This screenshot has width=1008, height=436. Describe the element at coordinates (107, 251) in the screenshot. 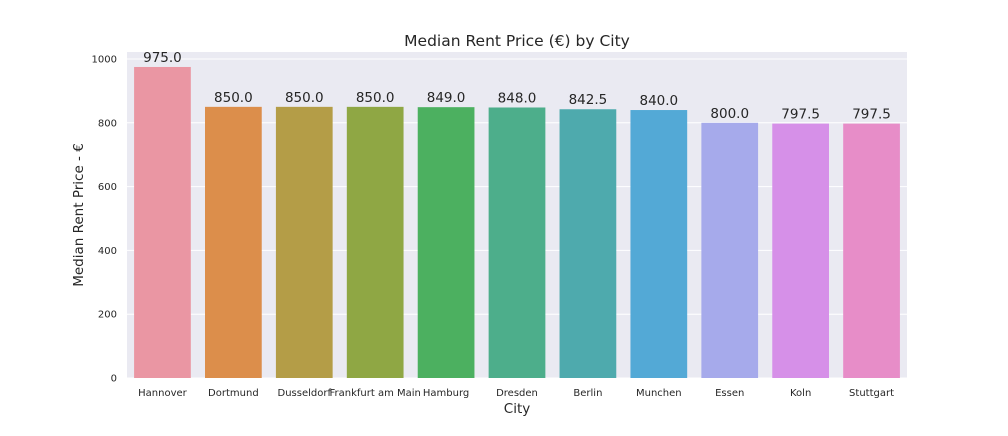

I see `y-tick-label: 400` at that location.